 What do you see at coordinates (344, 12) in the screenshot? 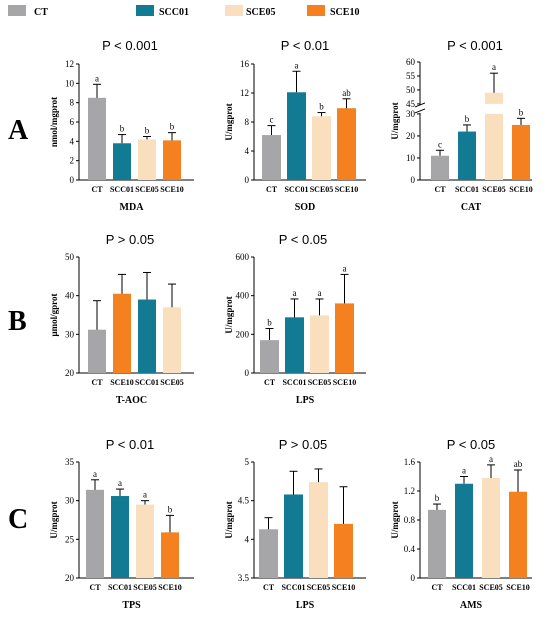
I see `legend-label-sce10: SCE10` at bounding box center [344, 12].